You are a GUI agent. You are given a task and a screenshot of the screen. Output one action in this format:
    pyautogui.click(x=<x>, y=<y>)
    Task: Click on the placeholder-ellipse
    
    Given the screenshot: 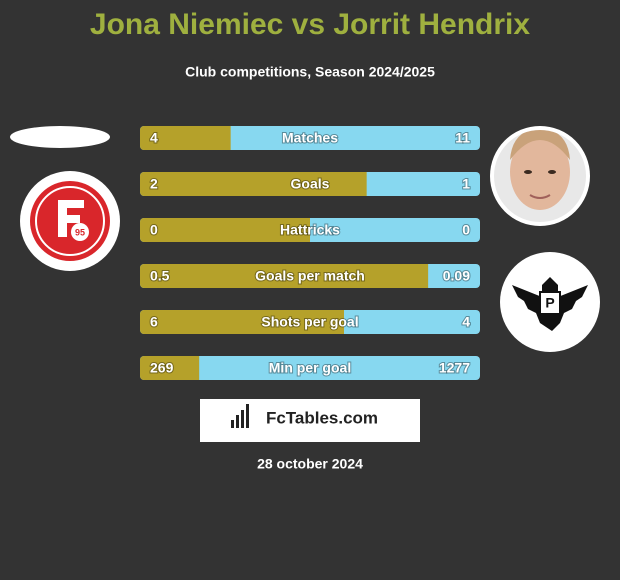 What is the action you would take?
    pyautogui.click(x=60, y=137)
    